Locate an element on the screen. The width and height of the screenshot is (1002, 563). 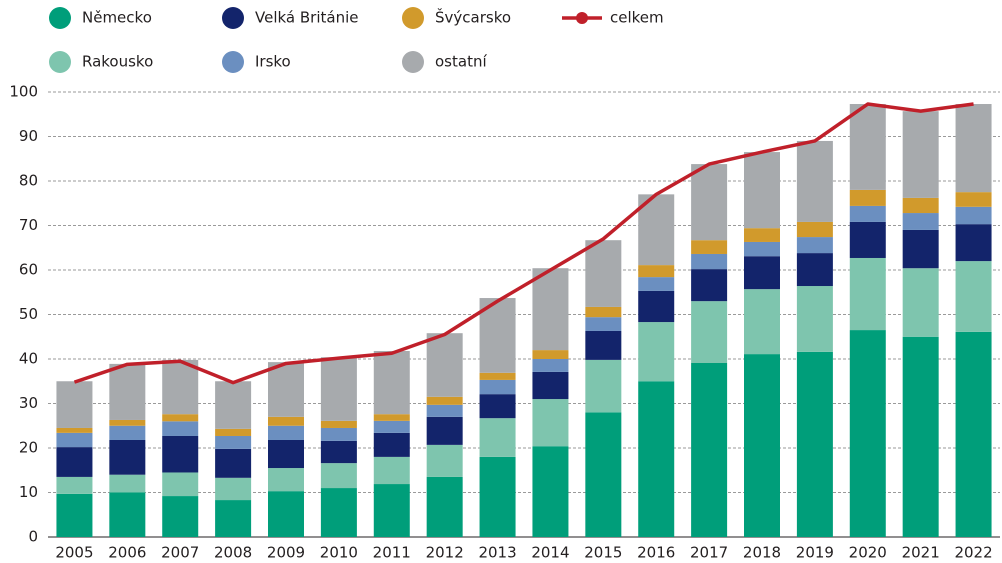
legend-label: Švýcarsko is located at coordinates (473, 17).